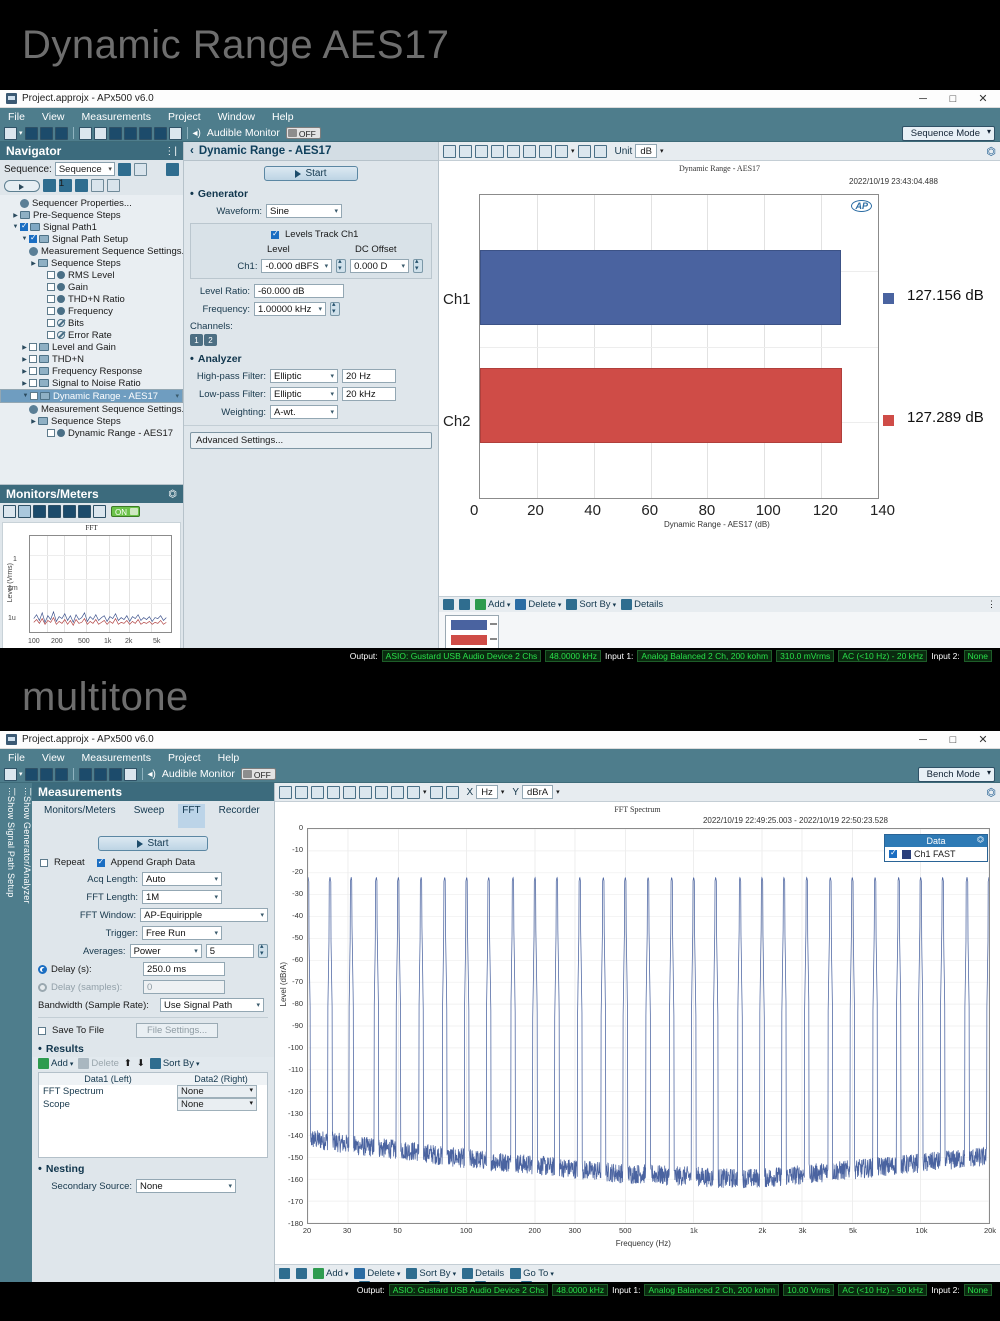  I want to click on table-row: FFT Spectrum None, so click(153, 1091).